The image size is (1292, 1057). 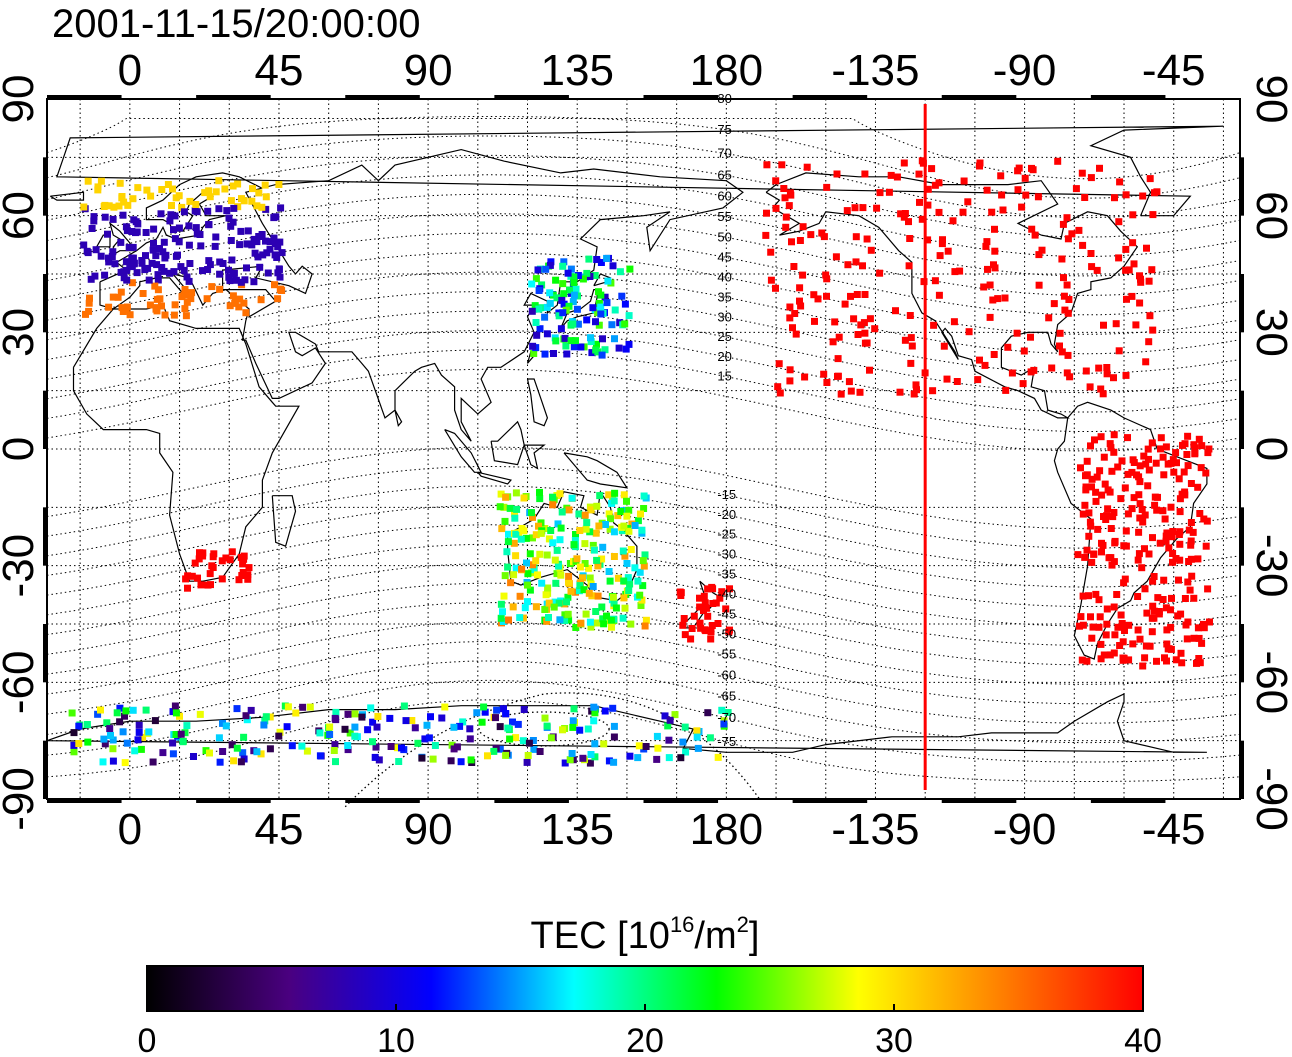 What do you see at coordinates (726, 829) in the screenshot?
I see `longitude-label: 180` at bounding box center [726, 829].